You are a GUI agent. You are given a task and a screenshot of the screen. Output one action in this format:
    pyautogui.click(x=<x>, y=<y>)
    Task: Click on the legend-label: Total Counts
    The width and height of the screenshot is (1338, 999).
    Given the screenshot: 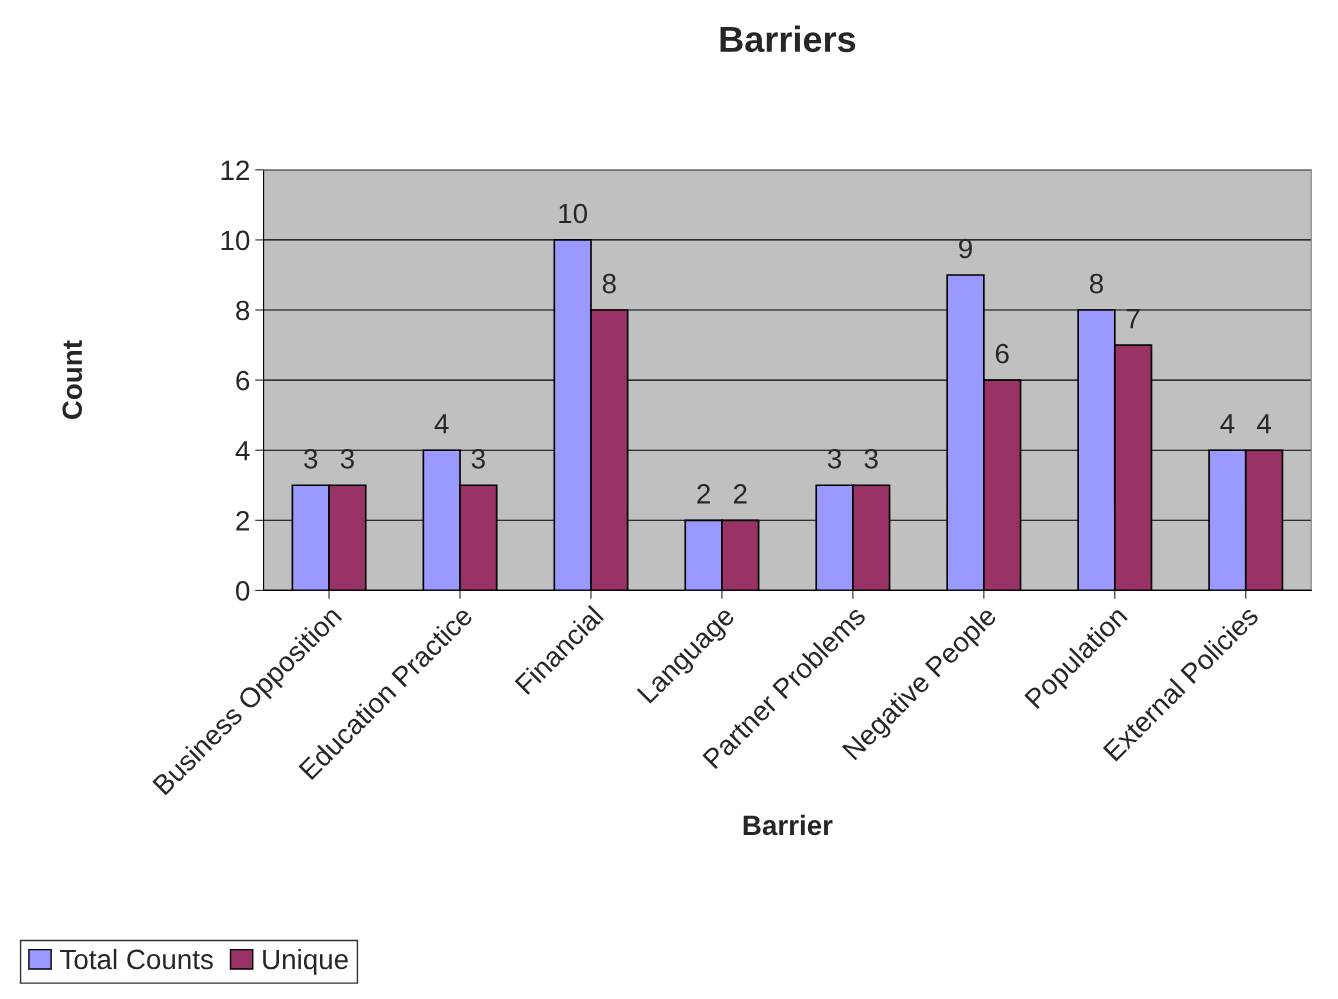 What is the action you would take?
    pyautogui.click(x=136, y=959)
    